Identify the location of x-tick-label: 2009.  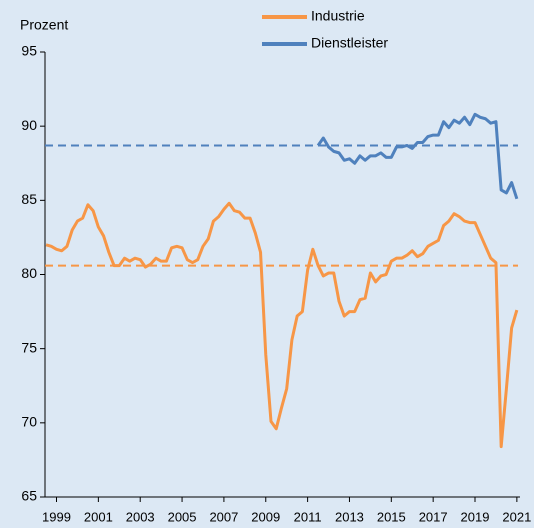
(265, 516).